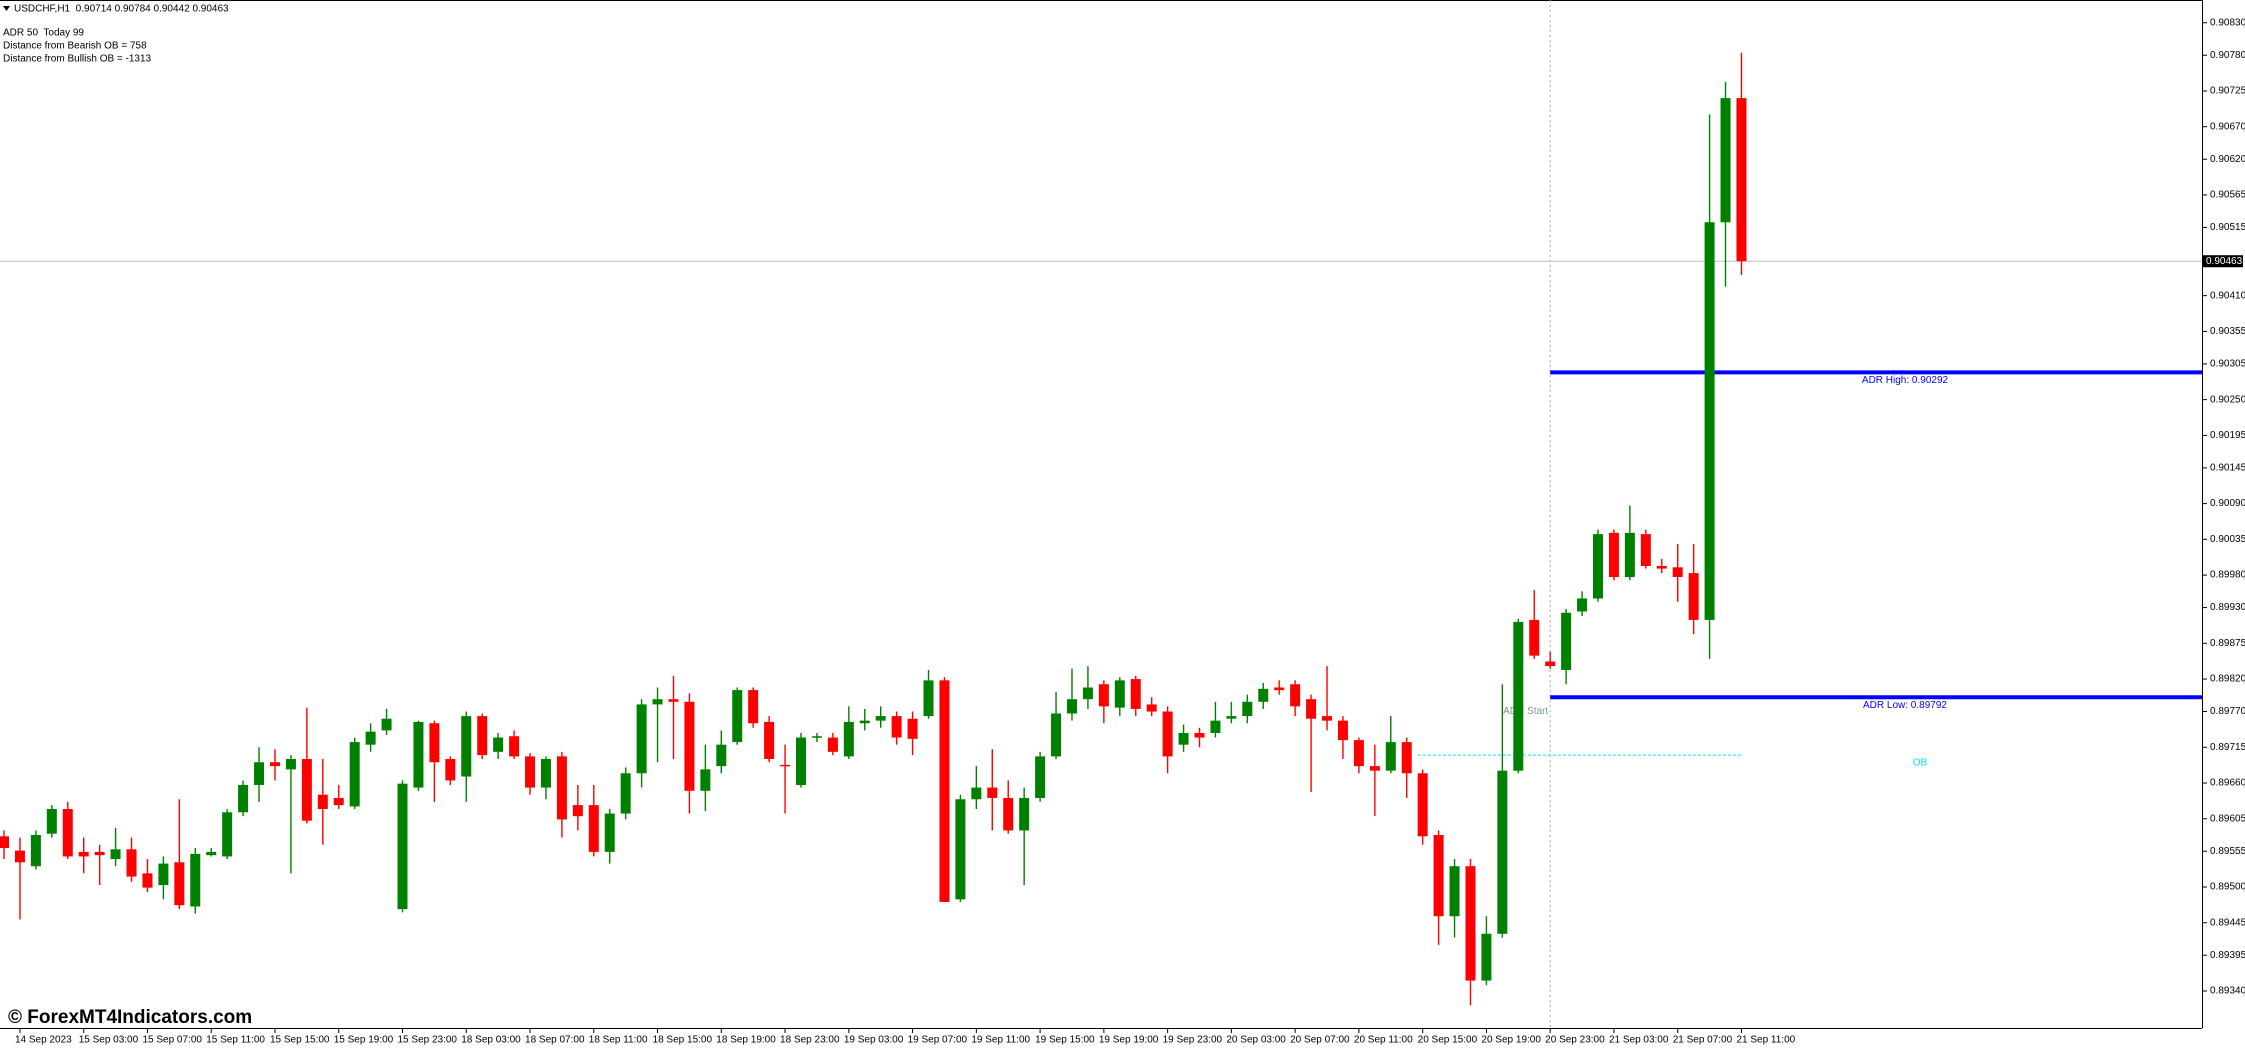 This screenshot has width=2245, height=1048. Describe the element at coordinates (2227, 126) in the screenshot. I see `y-tick-label: 0.90670` at that location.